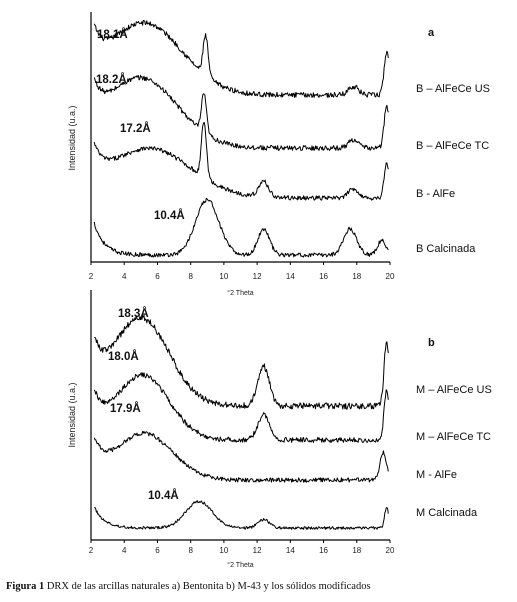 This screenshot has height=602, width=517. I want to click on peak-annotation: 18.2Å, so click(111, 79).